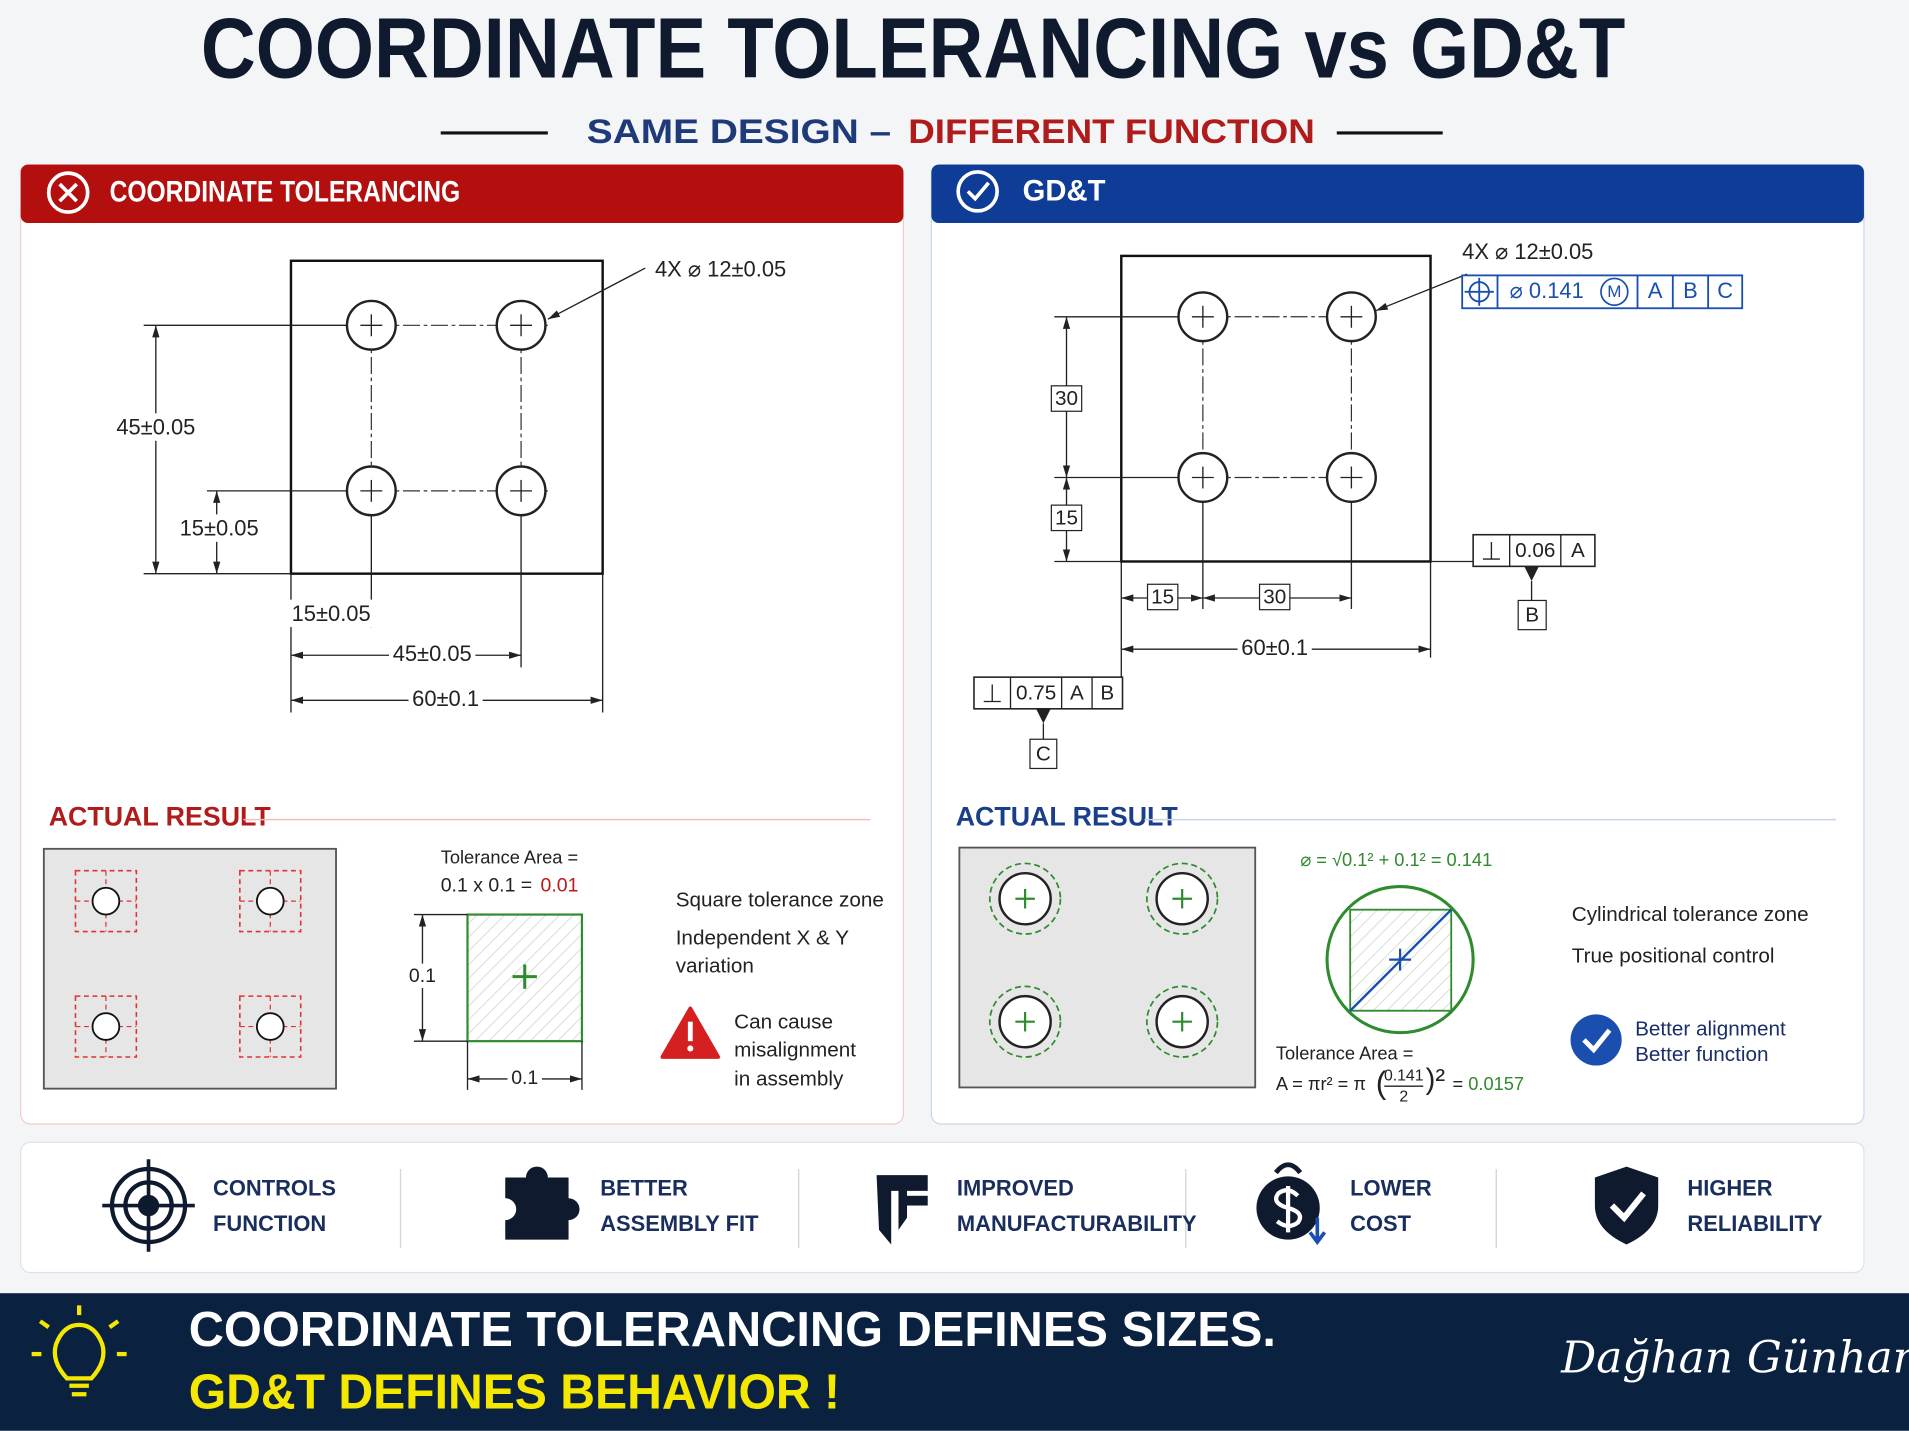 The height and width of the screenshot is (1431, 1909). I want to click on label: variation, so click(715, 965).